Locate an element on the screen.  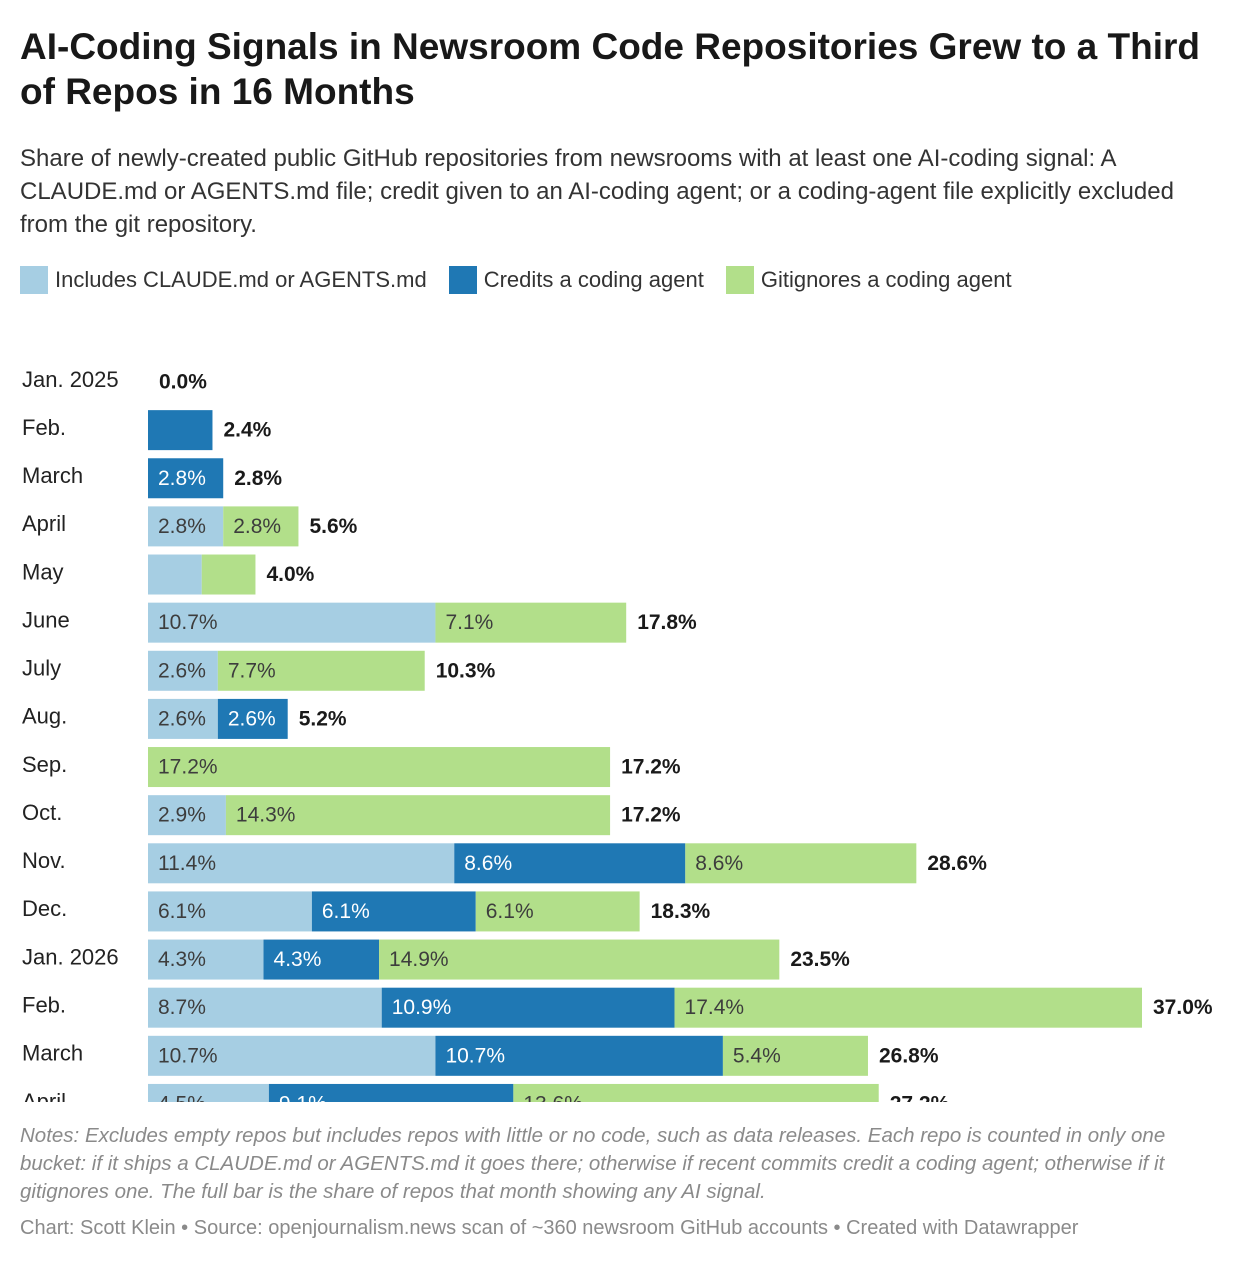
segment-label: 2.9% is located at coordinates (182, 815).